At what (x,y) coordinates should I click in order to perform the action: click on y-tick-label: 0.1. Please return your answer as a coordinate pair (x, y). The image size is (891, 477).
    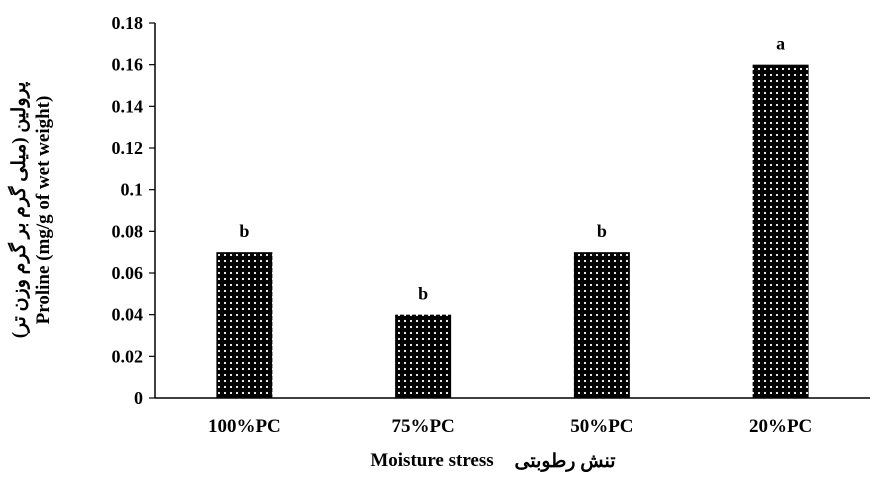
    Looking at the image, I should click on (132, 190).